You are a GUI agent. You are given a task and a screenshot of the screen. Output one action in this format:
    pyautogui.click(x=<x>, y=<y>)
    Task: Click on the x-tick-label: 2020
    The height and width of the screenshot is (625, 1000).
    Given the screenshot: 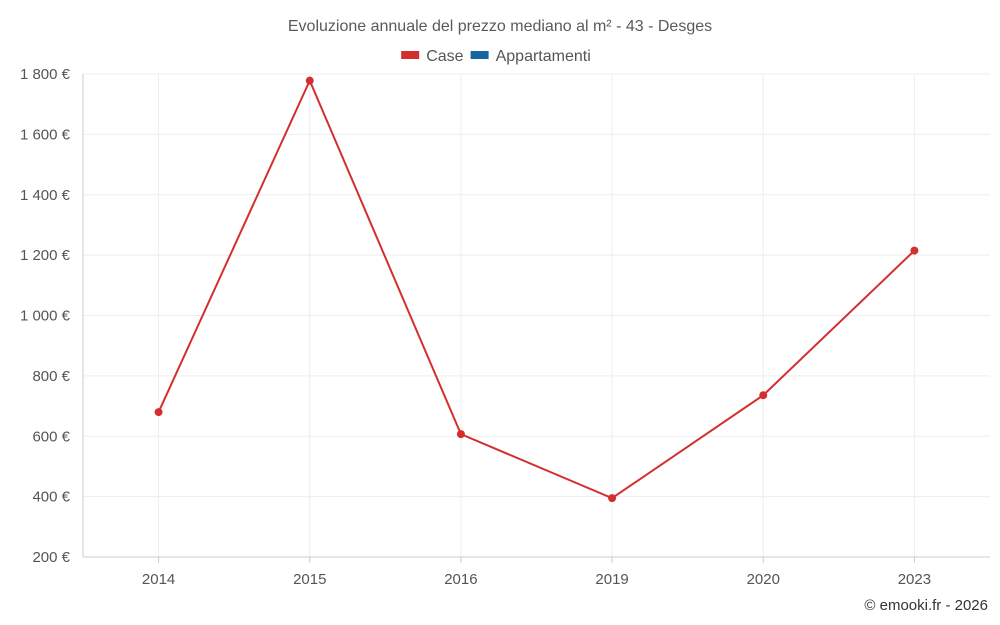 What is the action you would take?
    pyautogui.click(x=763, y=579)
    